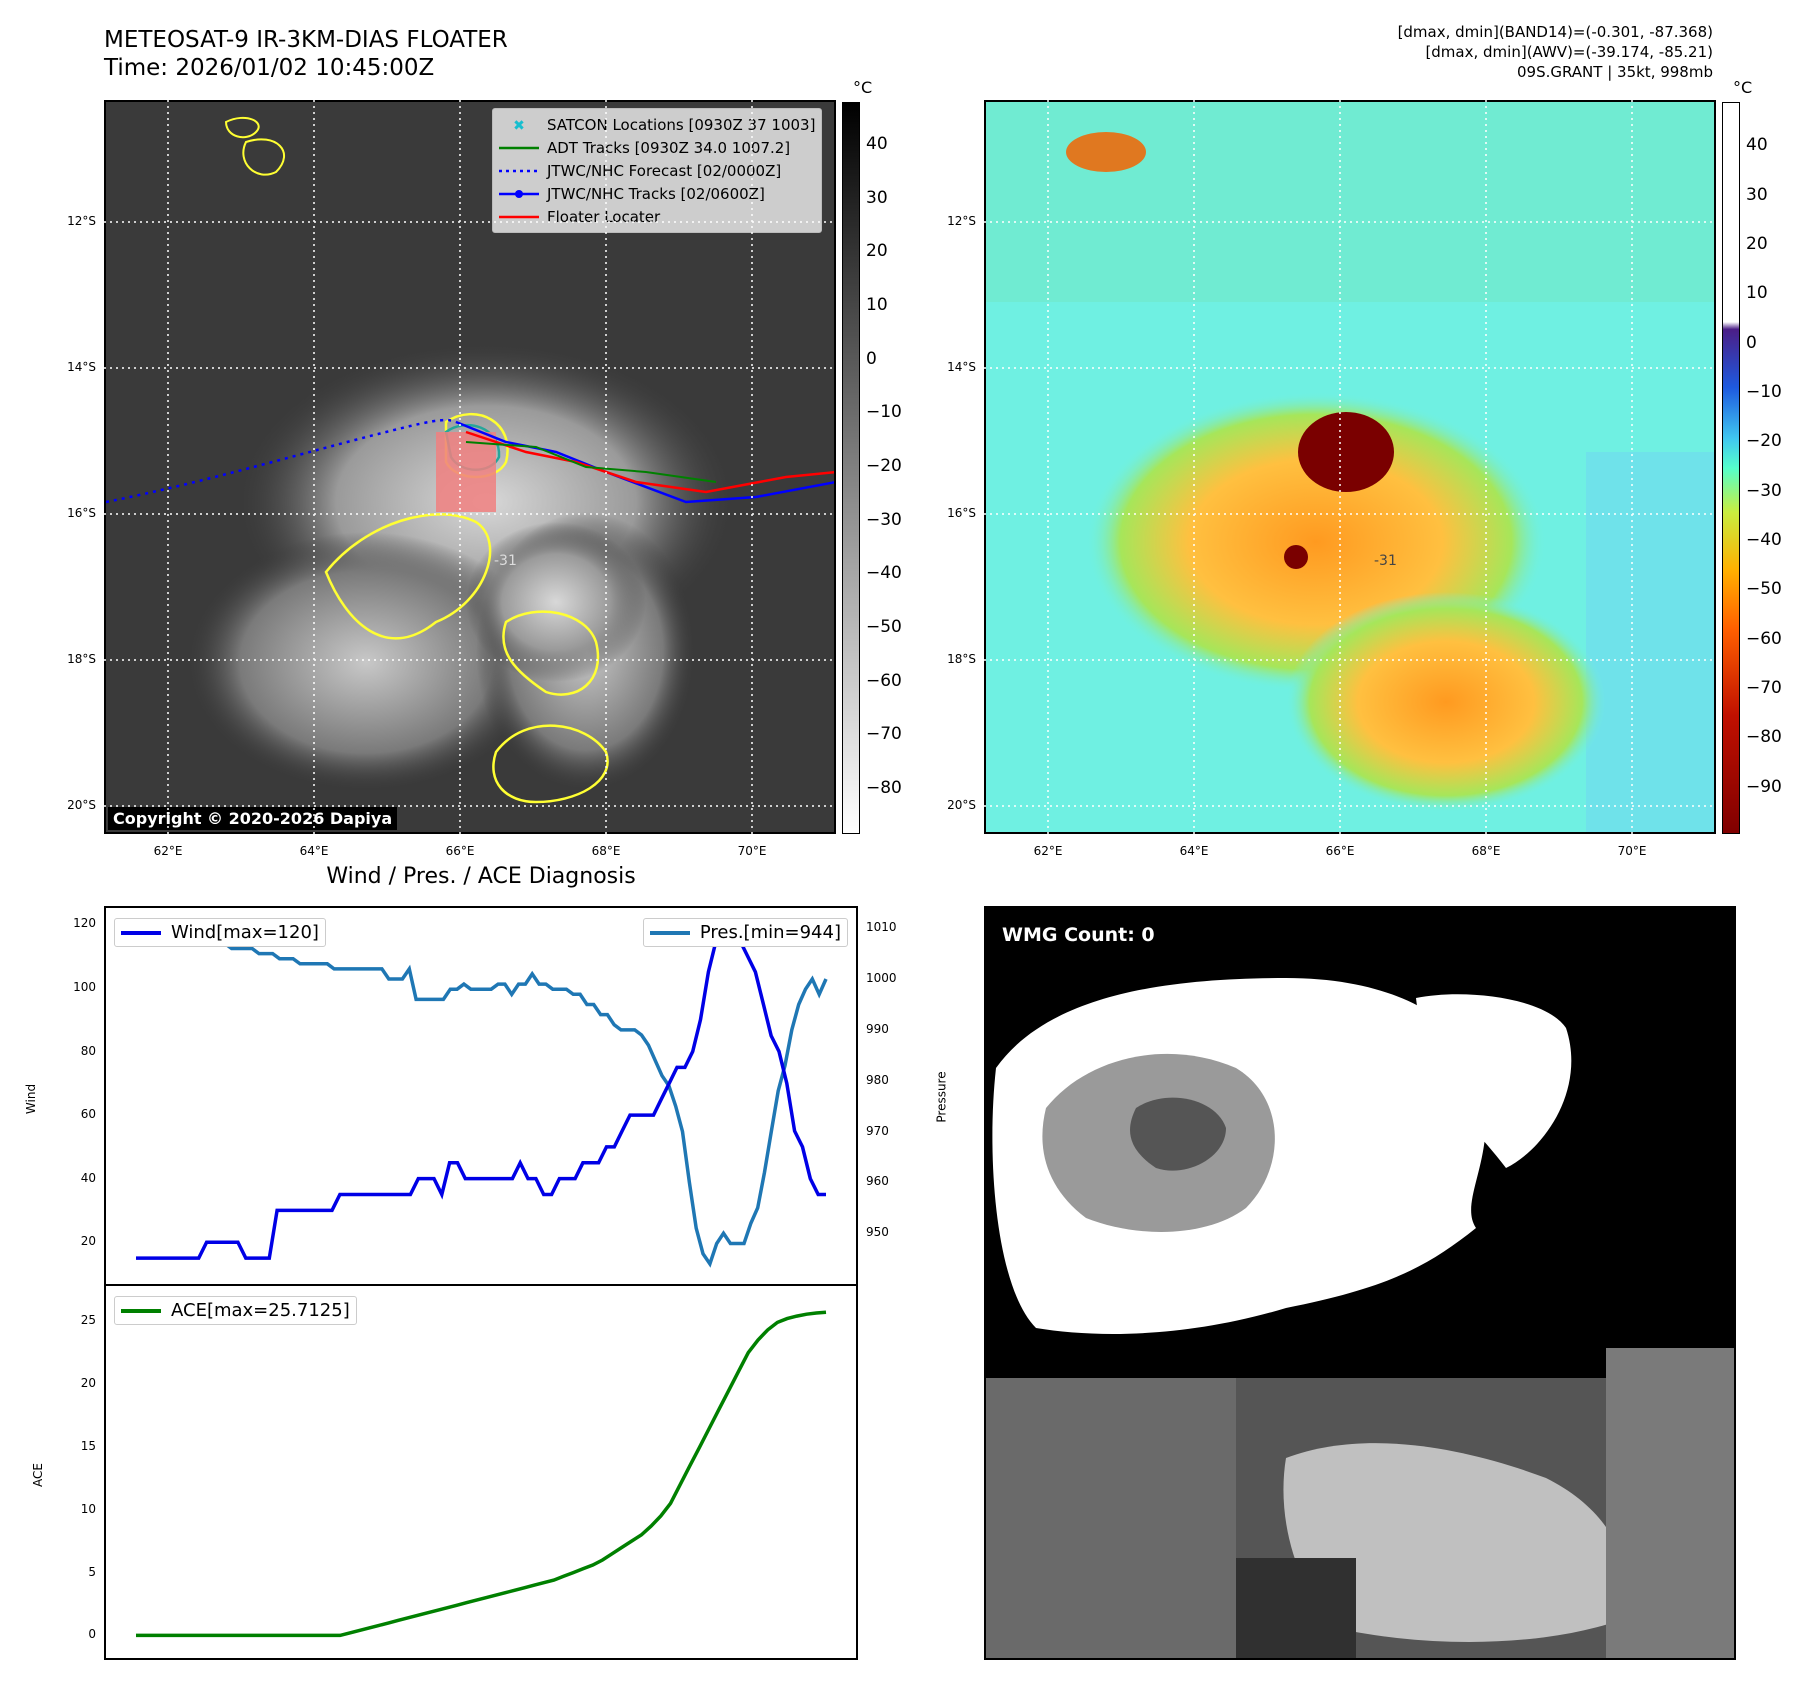  Describe the element at coordinates (88, 1320) in the screenshot. I see `ace-tick-label: 25` at that location.